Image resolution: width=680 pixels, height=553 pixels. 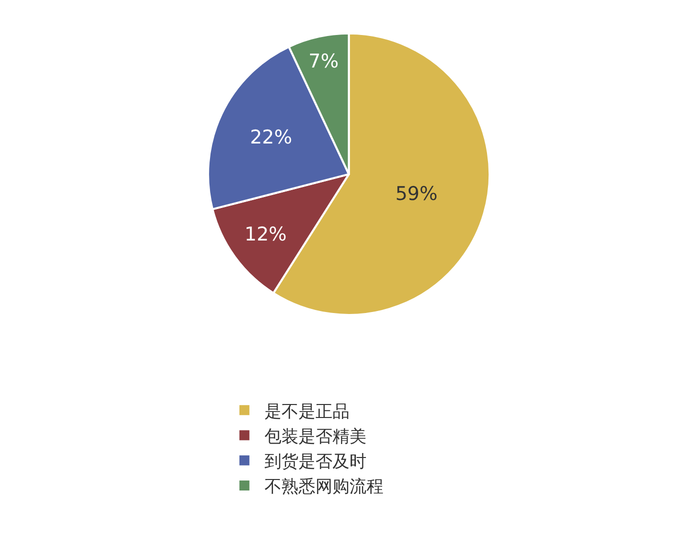 I want to click on legend-label: 包装是否精美, so click(x=315, y=436).